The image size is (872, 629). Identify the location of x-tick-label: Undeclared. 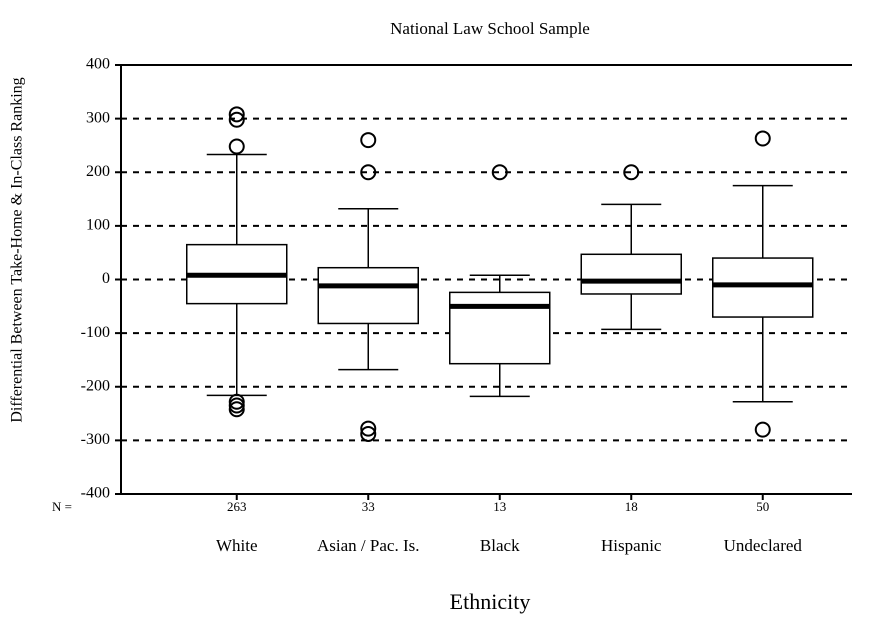
(763, 545).